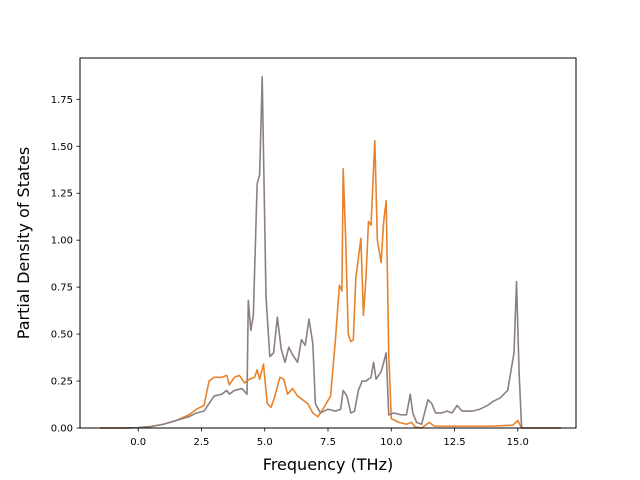  Describe the element at coordinates (62, 147) in the screenshot. I see `y-tick-label: 1.50` at that location.